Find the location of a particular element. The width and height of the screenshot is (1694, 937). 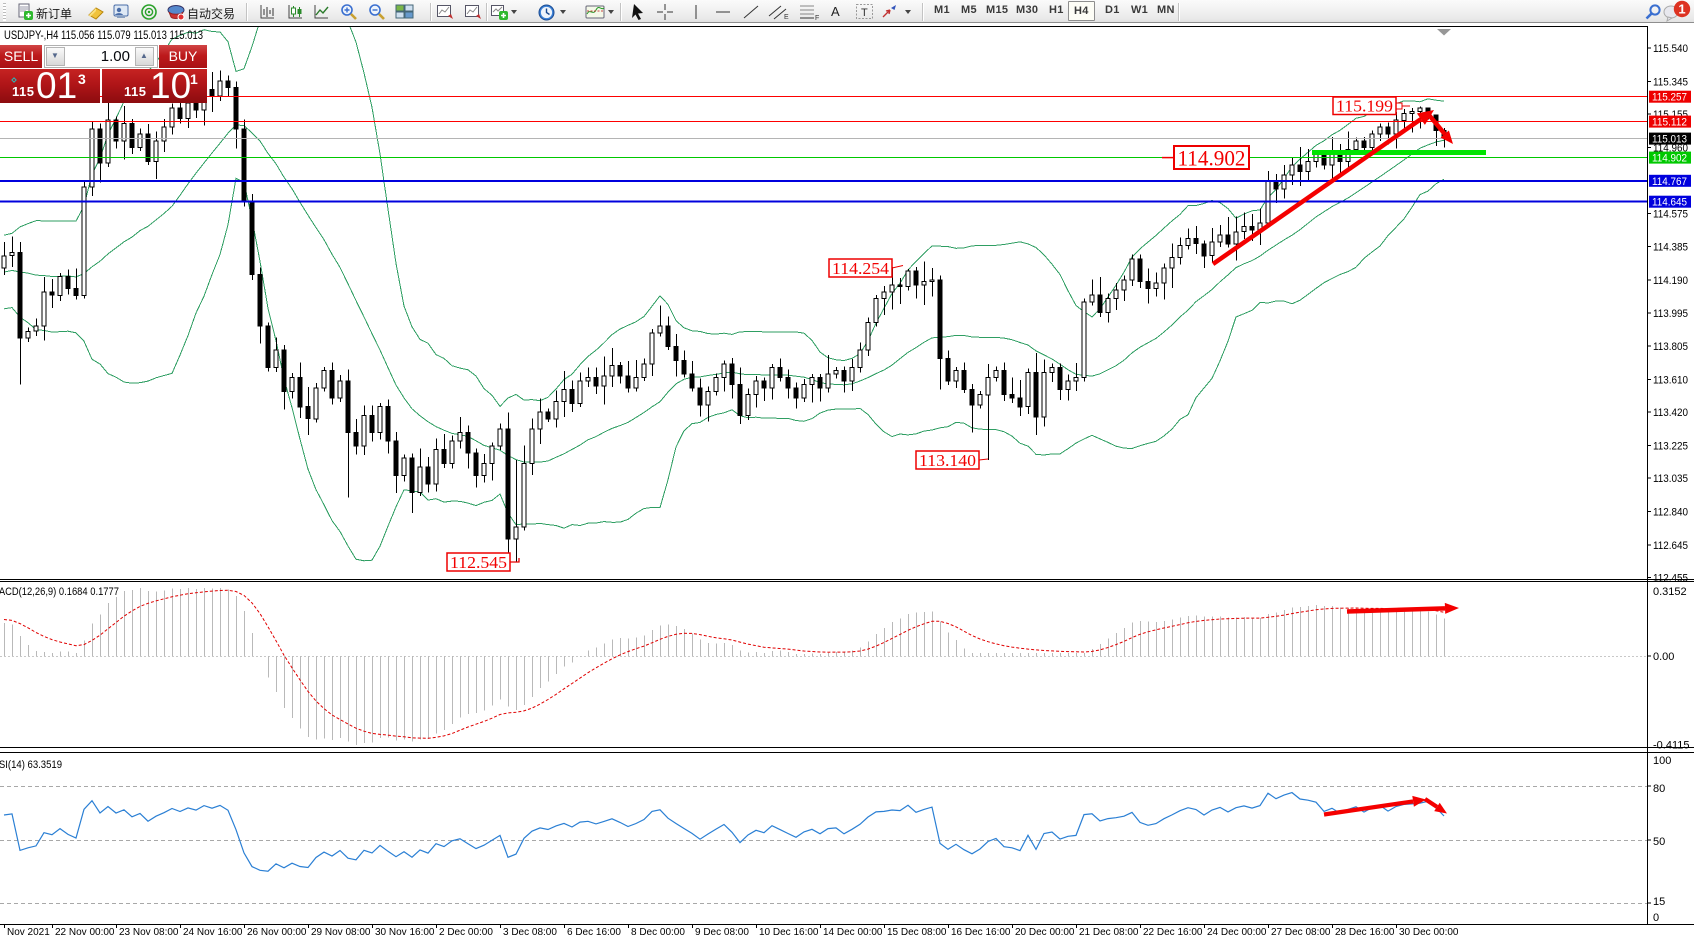

svg-text: 115.345 is located at coordinates (1670, 83).